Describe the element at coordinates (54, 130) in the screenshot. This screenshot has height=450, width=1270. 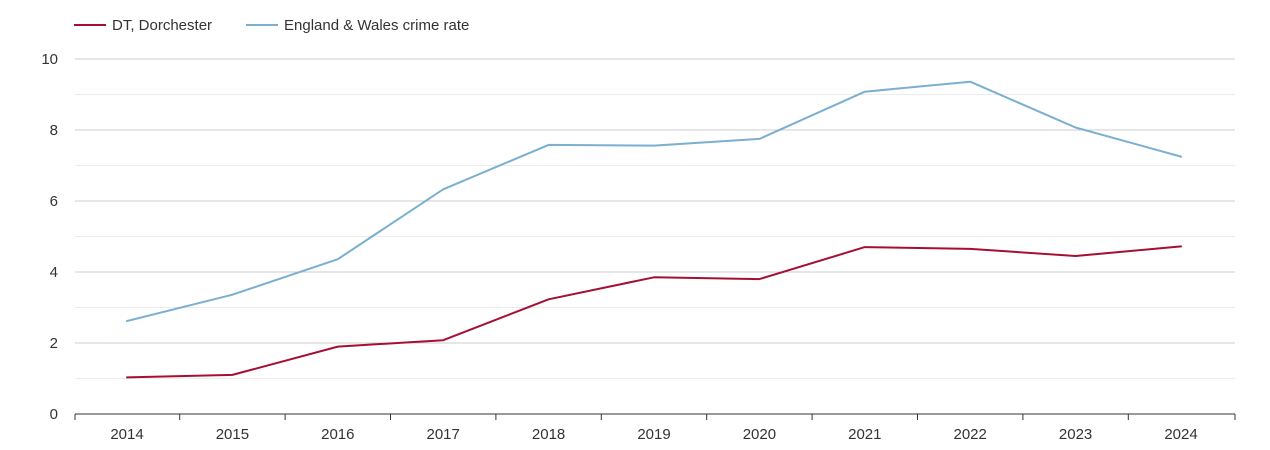
I see `y-tick-label: 8` at that location.